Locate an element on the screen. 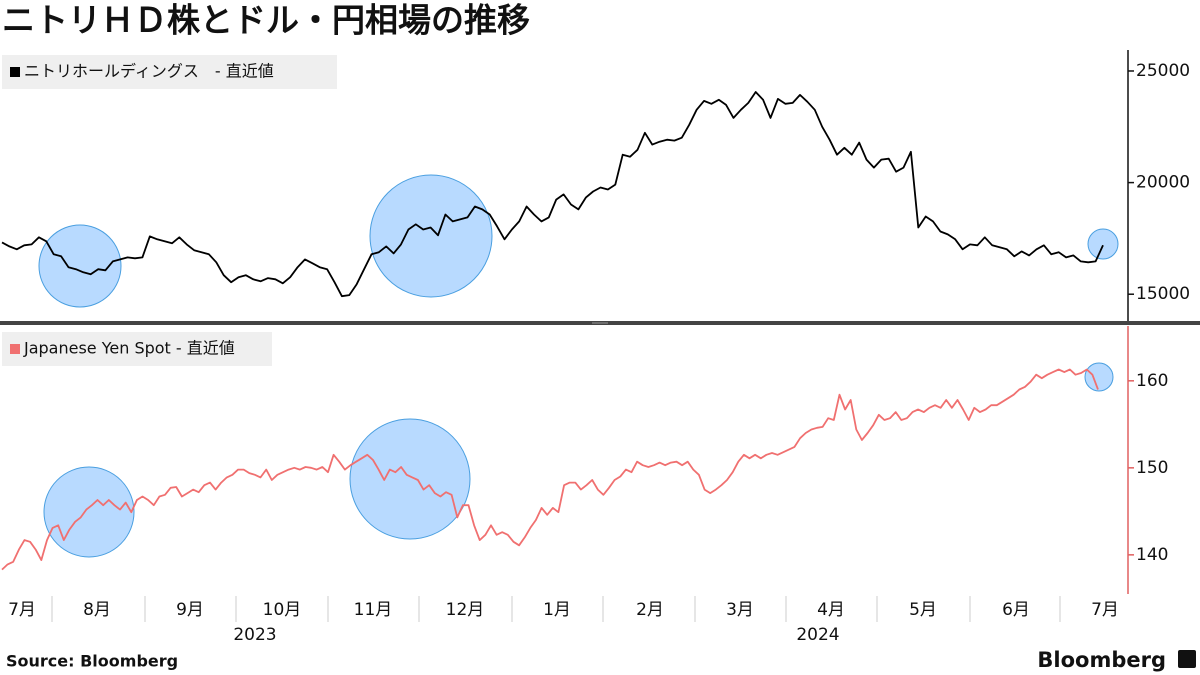 This screenshot has width=1200, height=675. chart-title: ニトリＨＤ株とドル・円相場の推移 is located at coordinates (266, 20).